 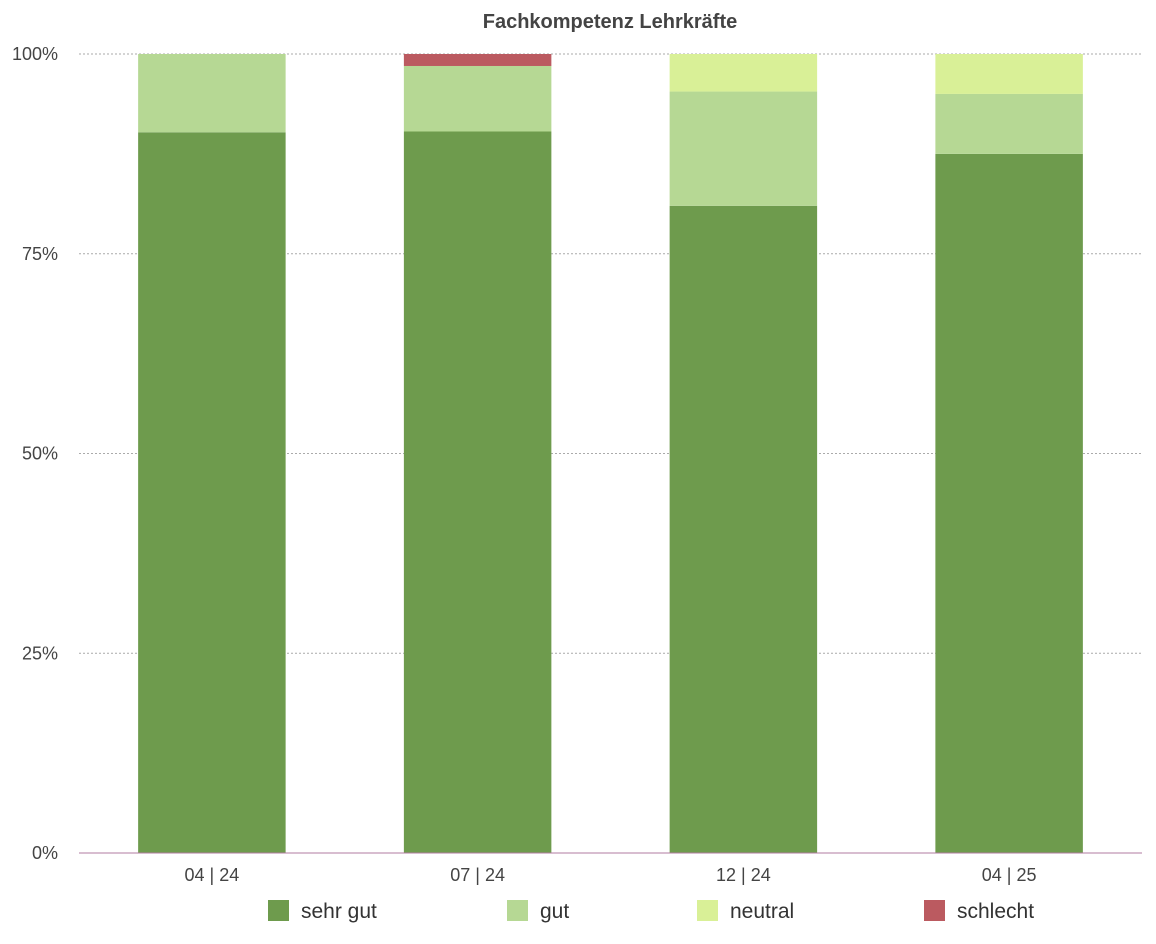 What do you see at coordinates (477, 60) in the screenshot?
I see `bar-segment-schlecht` at bounding box center [477, 60].